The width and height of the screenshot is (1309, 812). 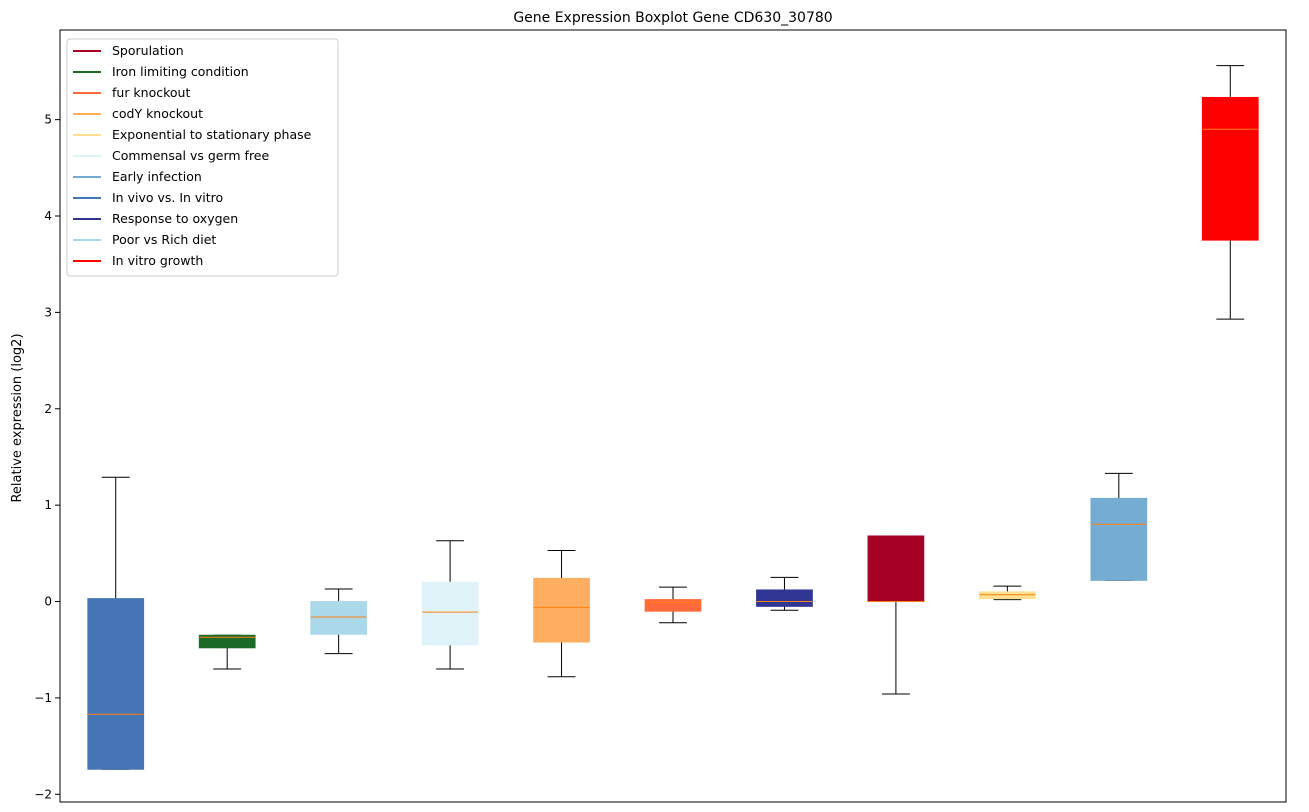 What do you see at coordinates (48, 120) in the screenshot?
I see `y-tick-label: 5` at bounding box center [48, 120].